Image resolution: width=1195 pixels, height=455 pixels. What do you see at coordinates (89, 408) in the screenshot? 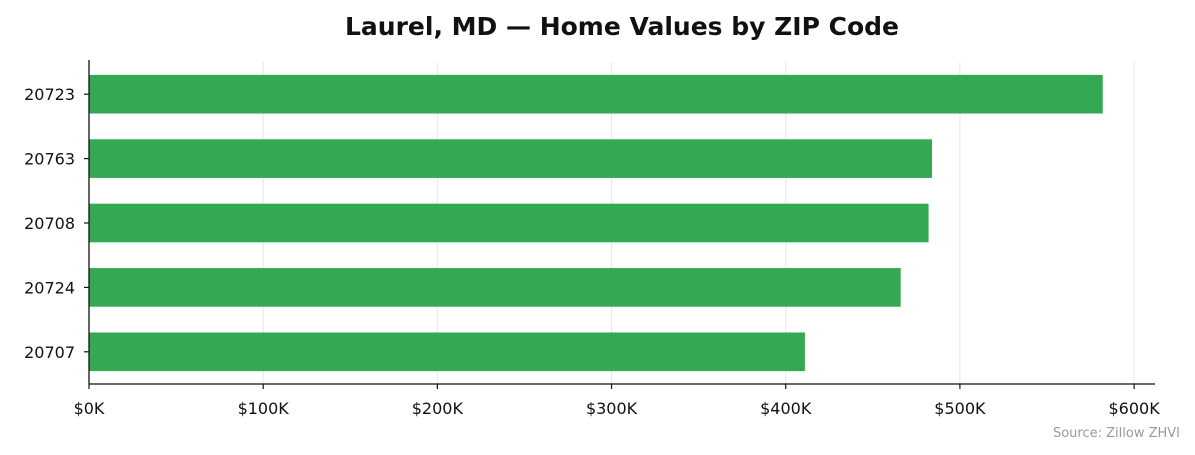
I see `x-tick-label: $0K` at bounding box center [89, 408].